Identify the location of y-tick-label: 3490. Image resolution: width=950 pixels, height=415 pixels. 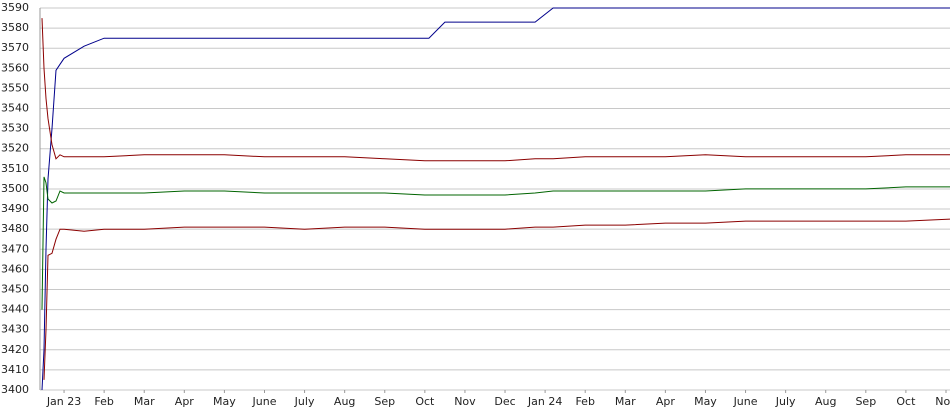
(15, 208).